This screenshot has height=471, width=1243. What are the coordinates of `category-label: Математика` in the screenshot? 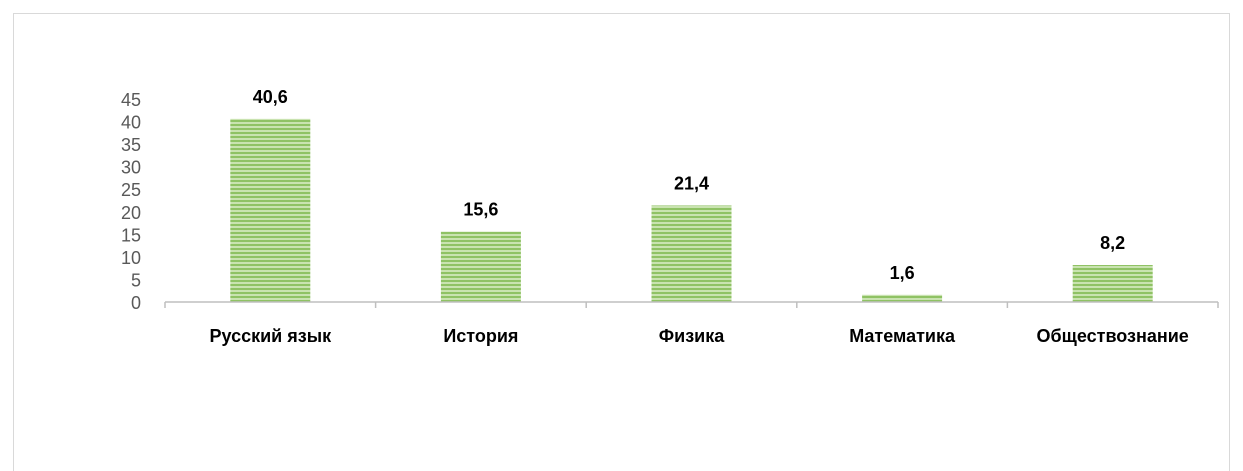 It's located at (902, 336).